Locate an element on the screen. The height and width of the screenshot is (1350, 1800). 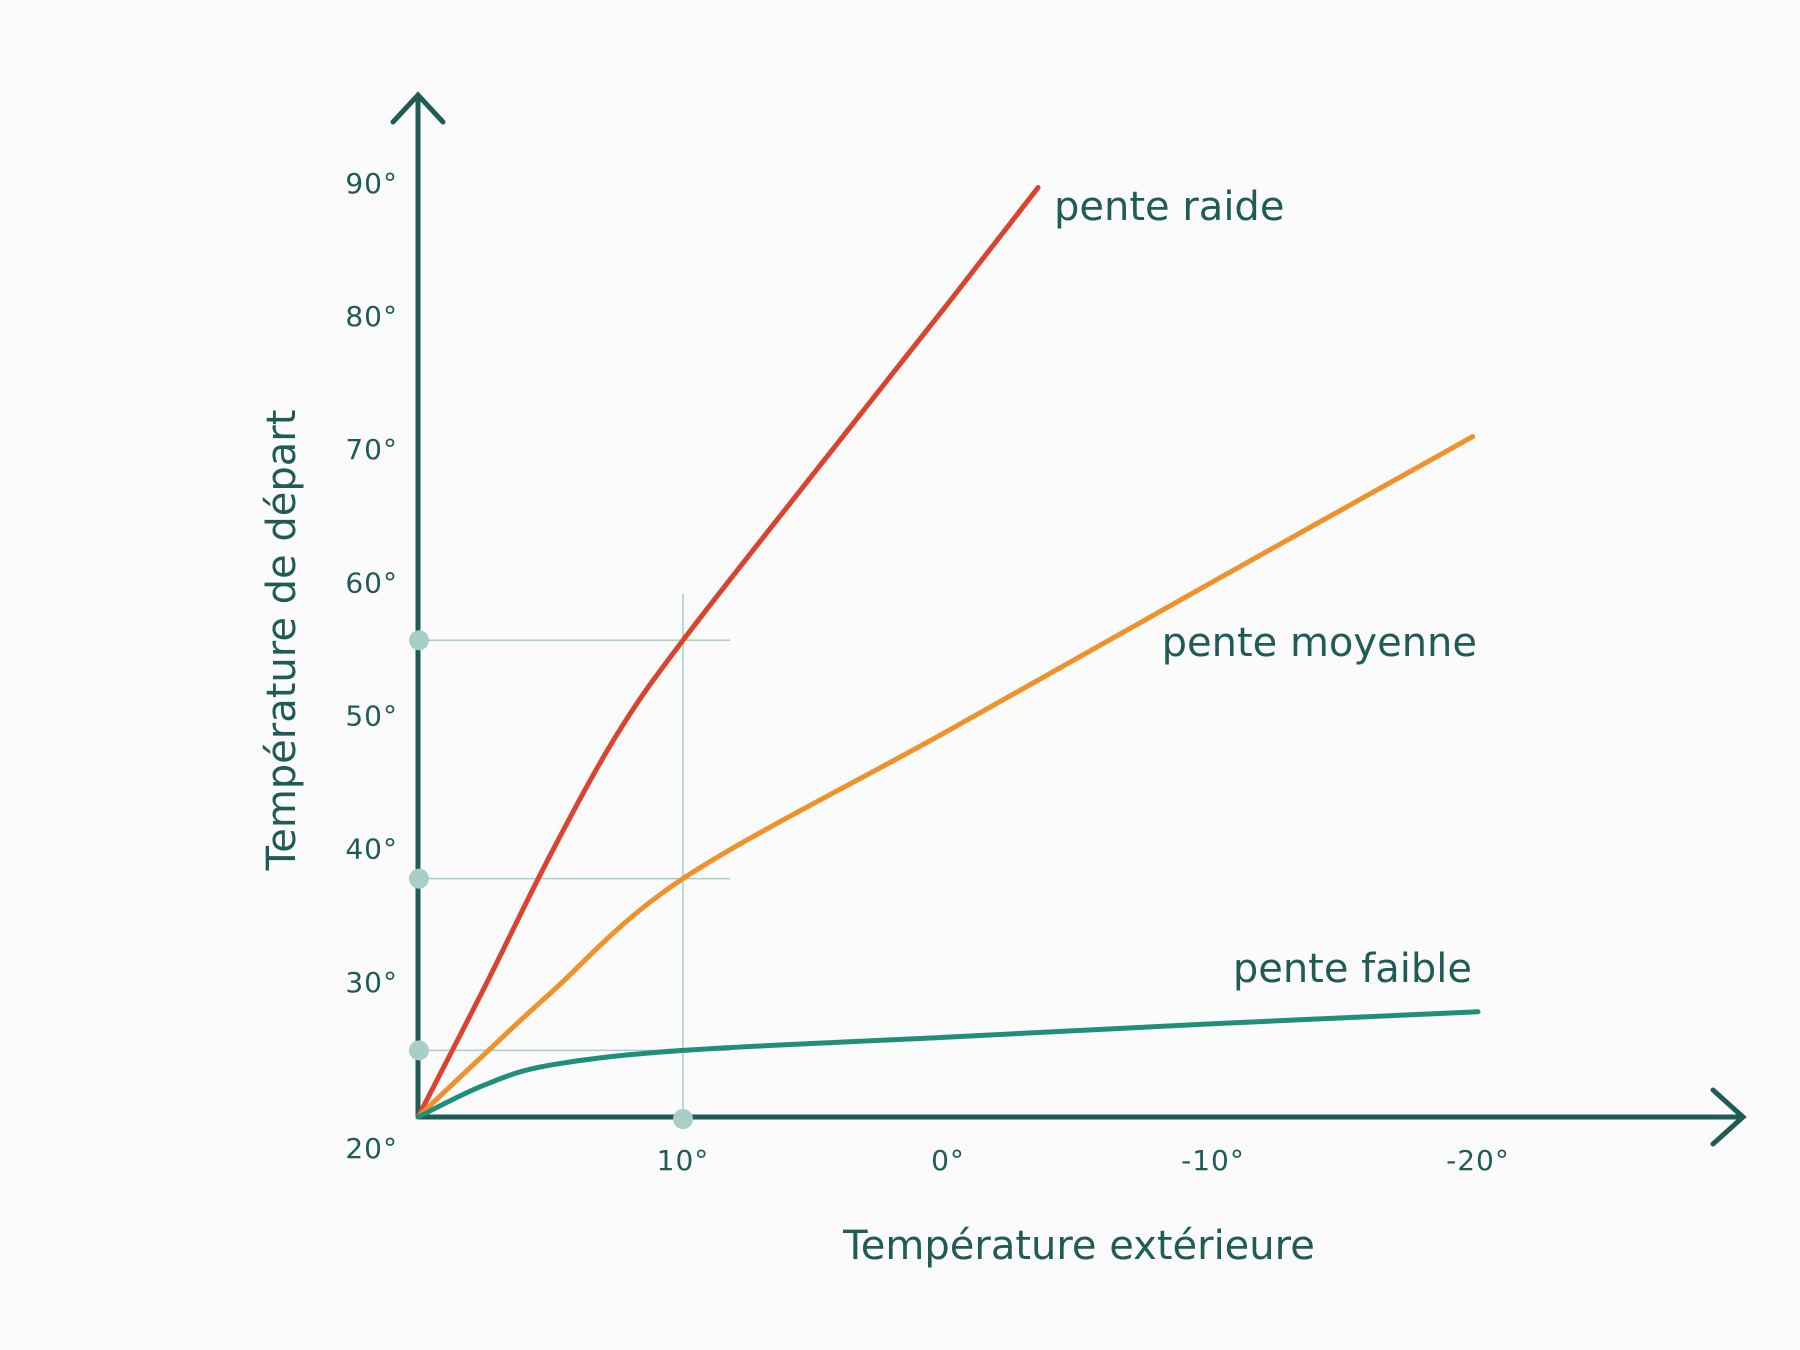
x-axis-title: Température extérieure is located at coordinates (1078, 1246).